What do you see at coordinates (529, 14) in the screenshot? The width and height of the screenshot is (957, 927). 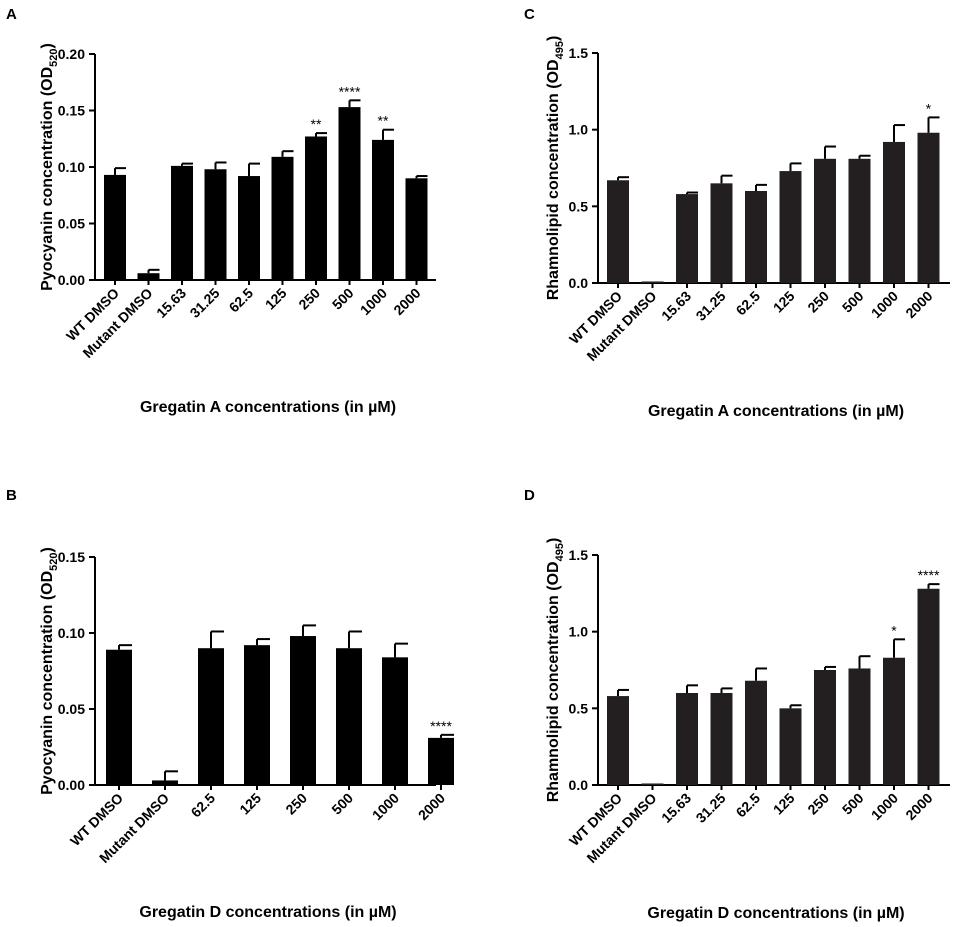 I see `panel-letter: C` at bounding box center [529, 14].